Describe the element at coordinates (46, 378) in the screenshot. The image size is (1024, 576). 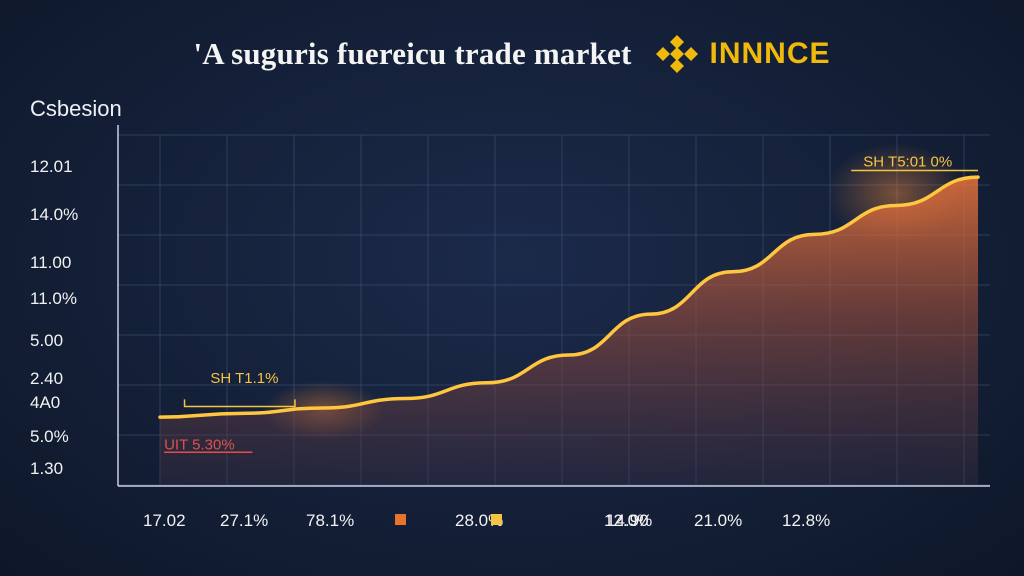
I see `y-tick-label: 2.40` at that location.